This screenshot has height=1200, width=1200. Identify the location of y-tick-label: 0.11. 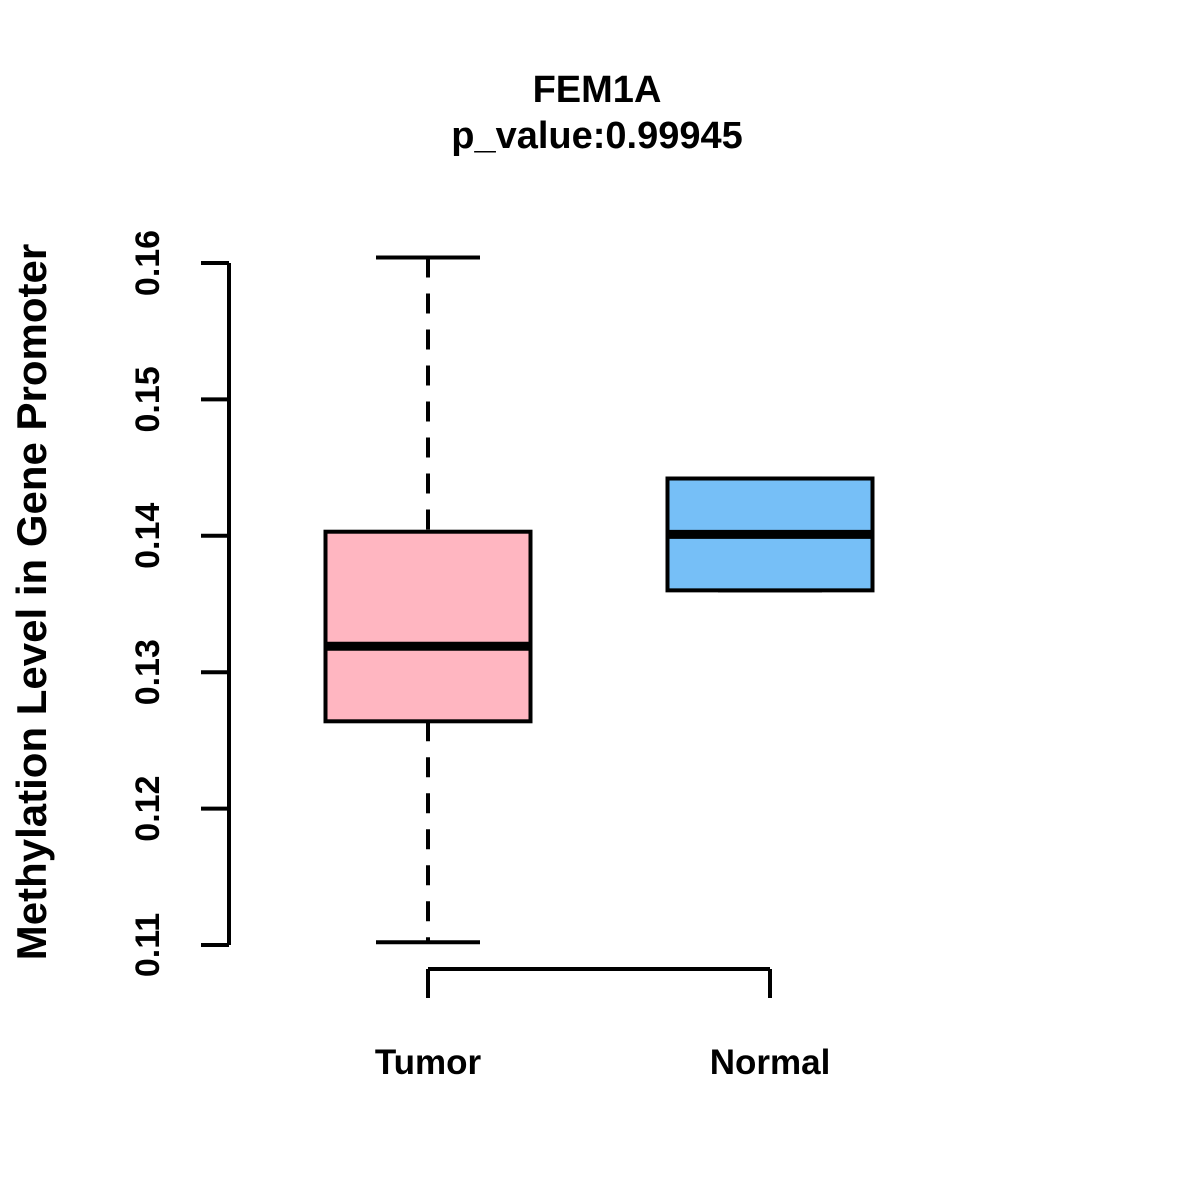
(148, 945).